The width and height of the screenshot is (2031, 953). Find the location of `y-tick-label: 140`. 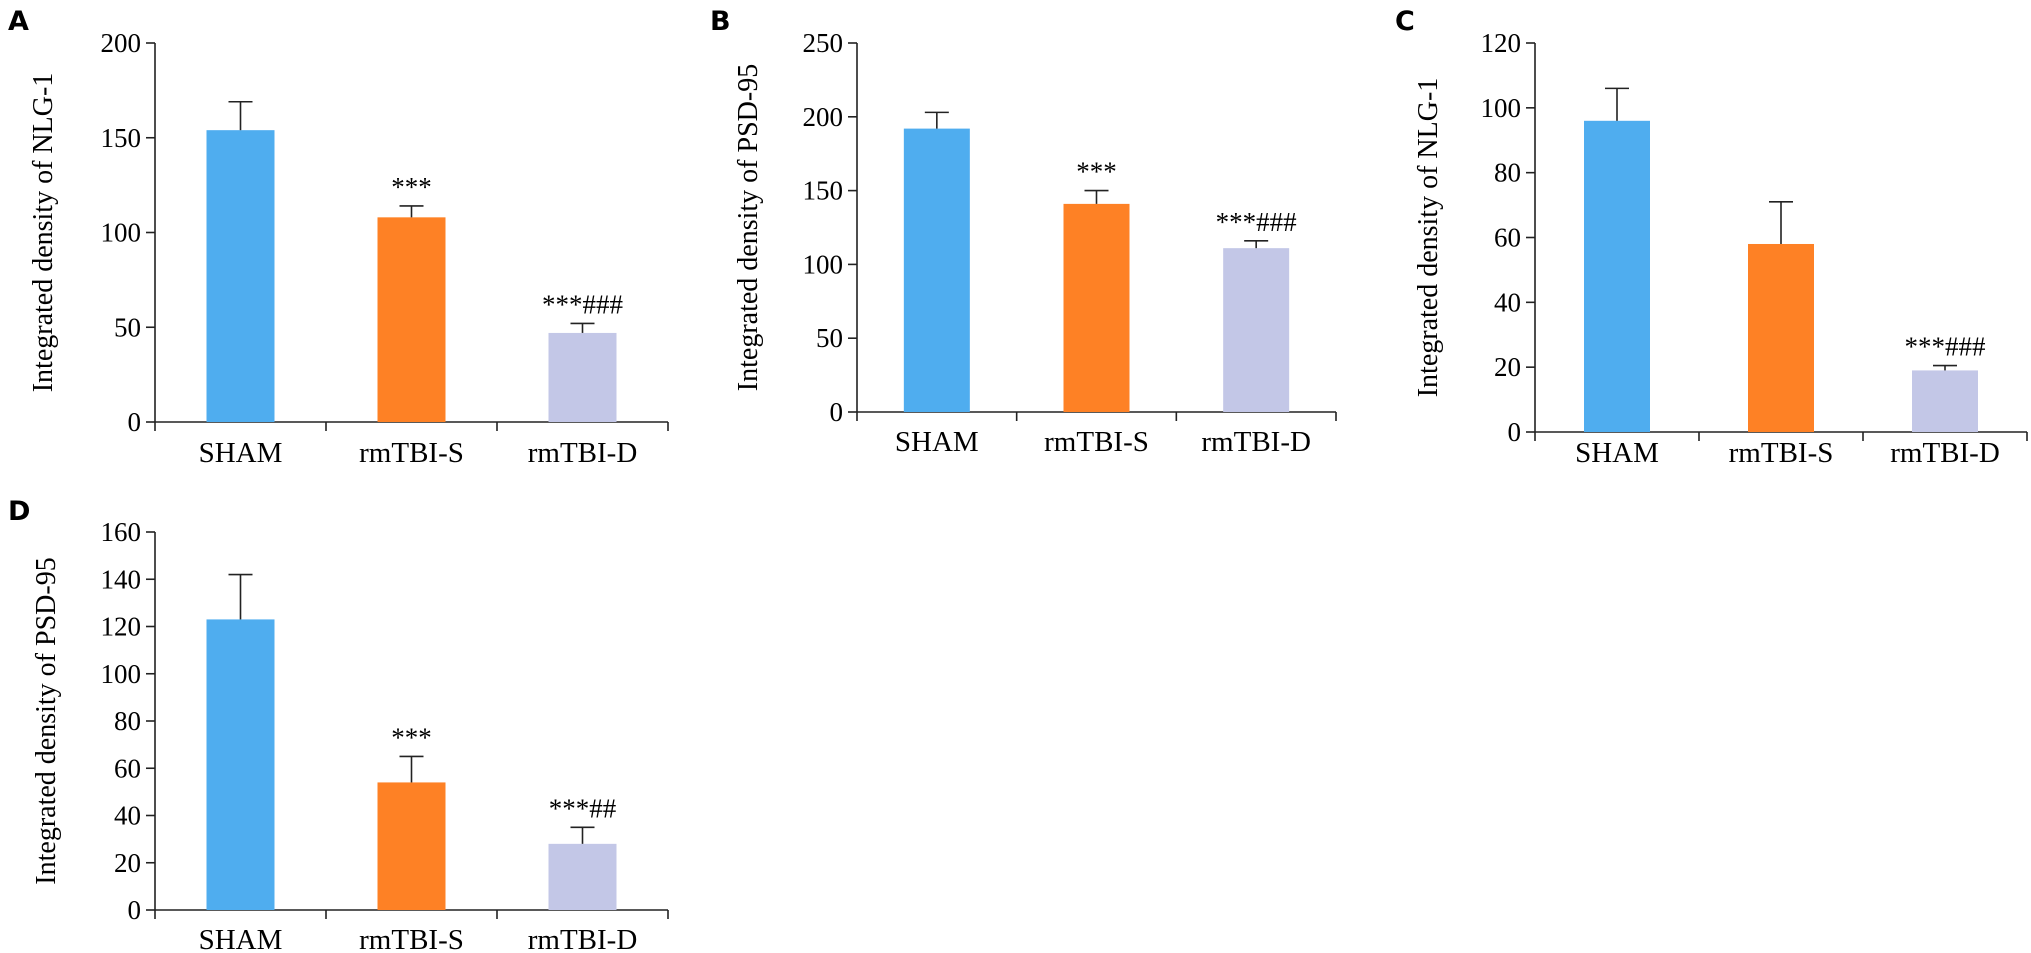

y-tick-label: 140 is located at coordinates (121, 579).